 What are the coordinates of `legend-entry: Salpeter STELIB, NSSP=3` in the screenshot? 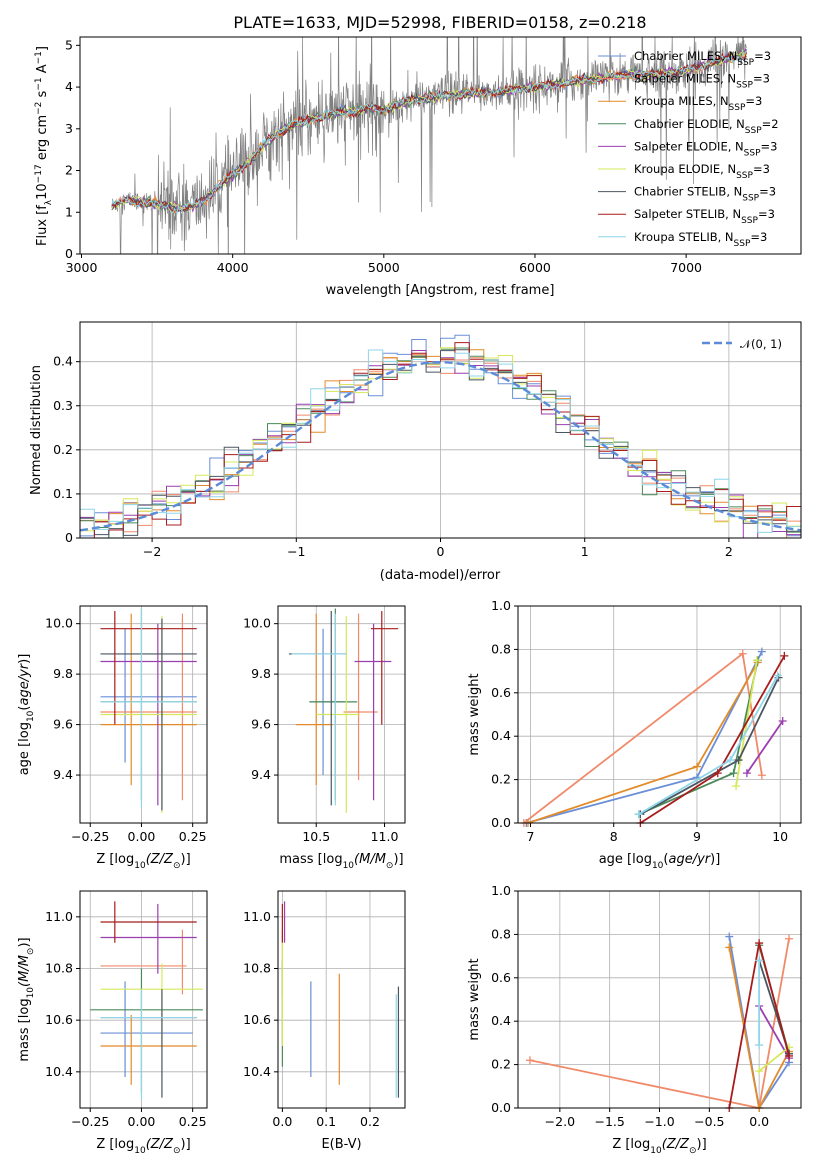 It's located at (704, 216).